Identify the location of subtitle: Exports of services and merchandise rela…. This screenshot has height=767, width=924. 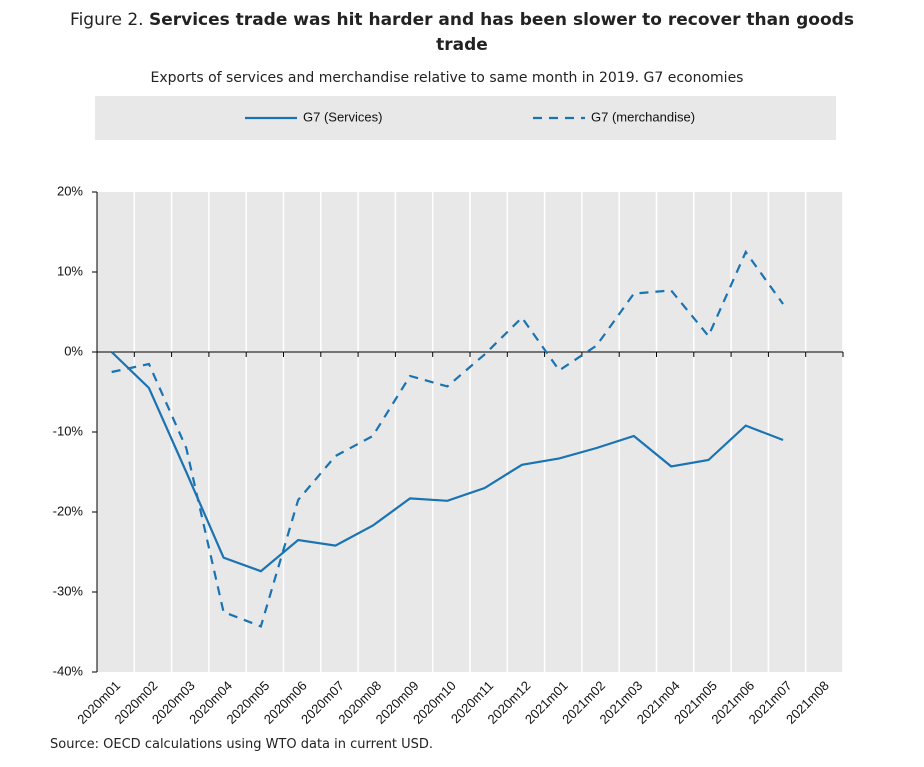
(447, 78).